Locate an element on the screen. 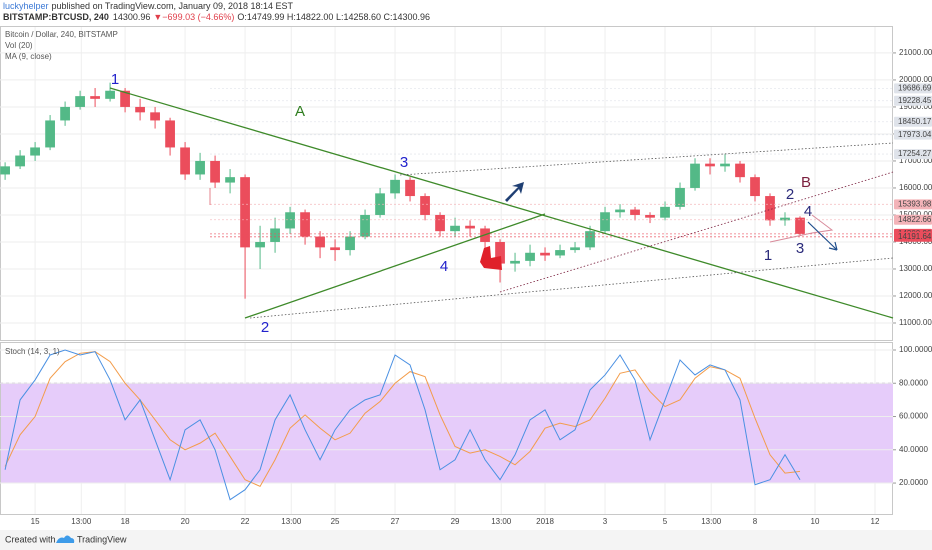 This screenshot has height=550, width=932. last-price: 14300.96 is located at coordinates (132, 17).